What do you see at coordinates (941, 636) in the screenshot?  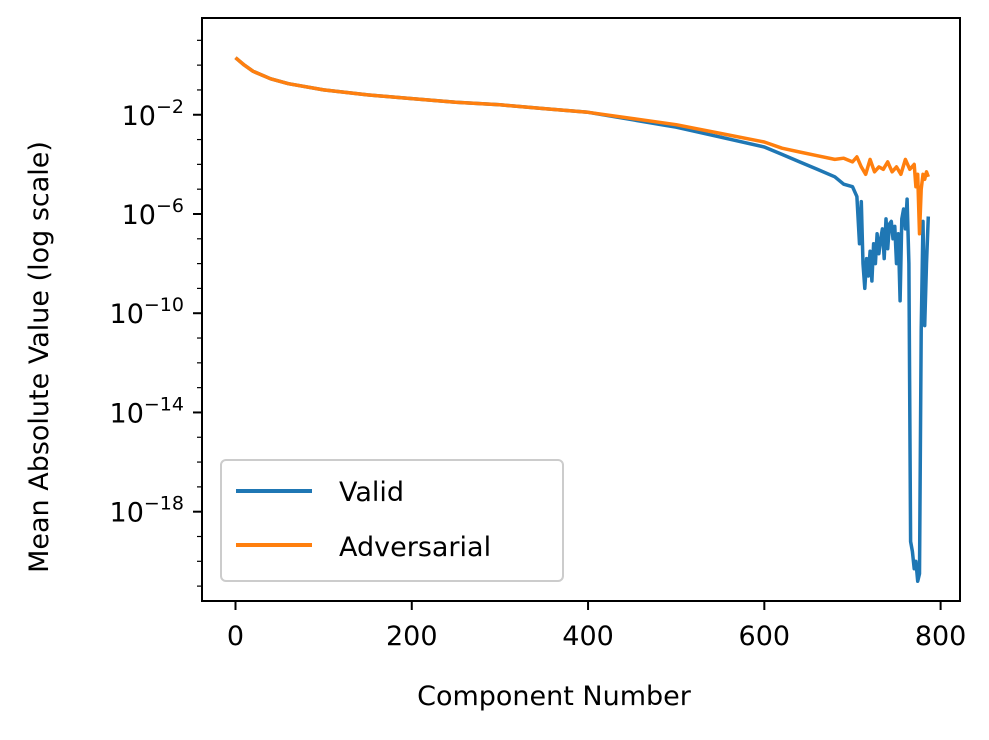 I see `x-tick-label: 800` at bounding box center [941, 636].